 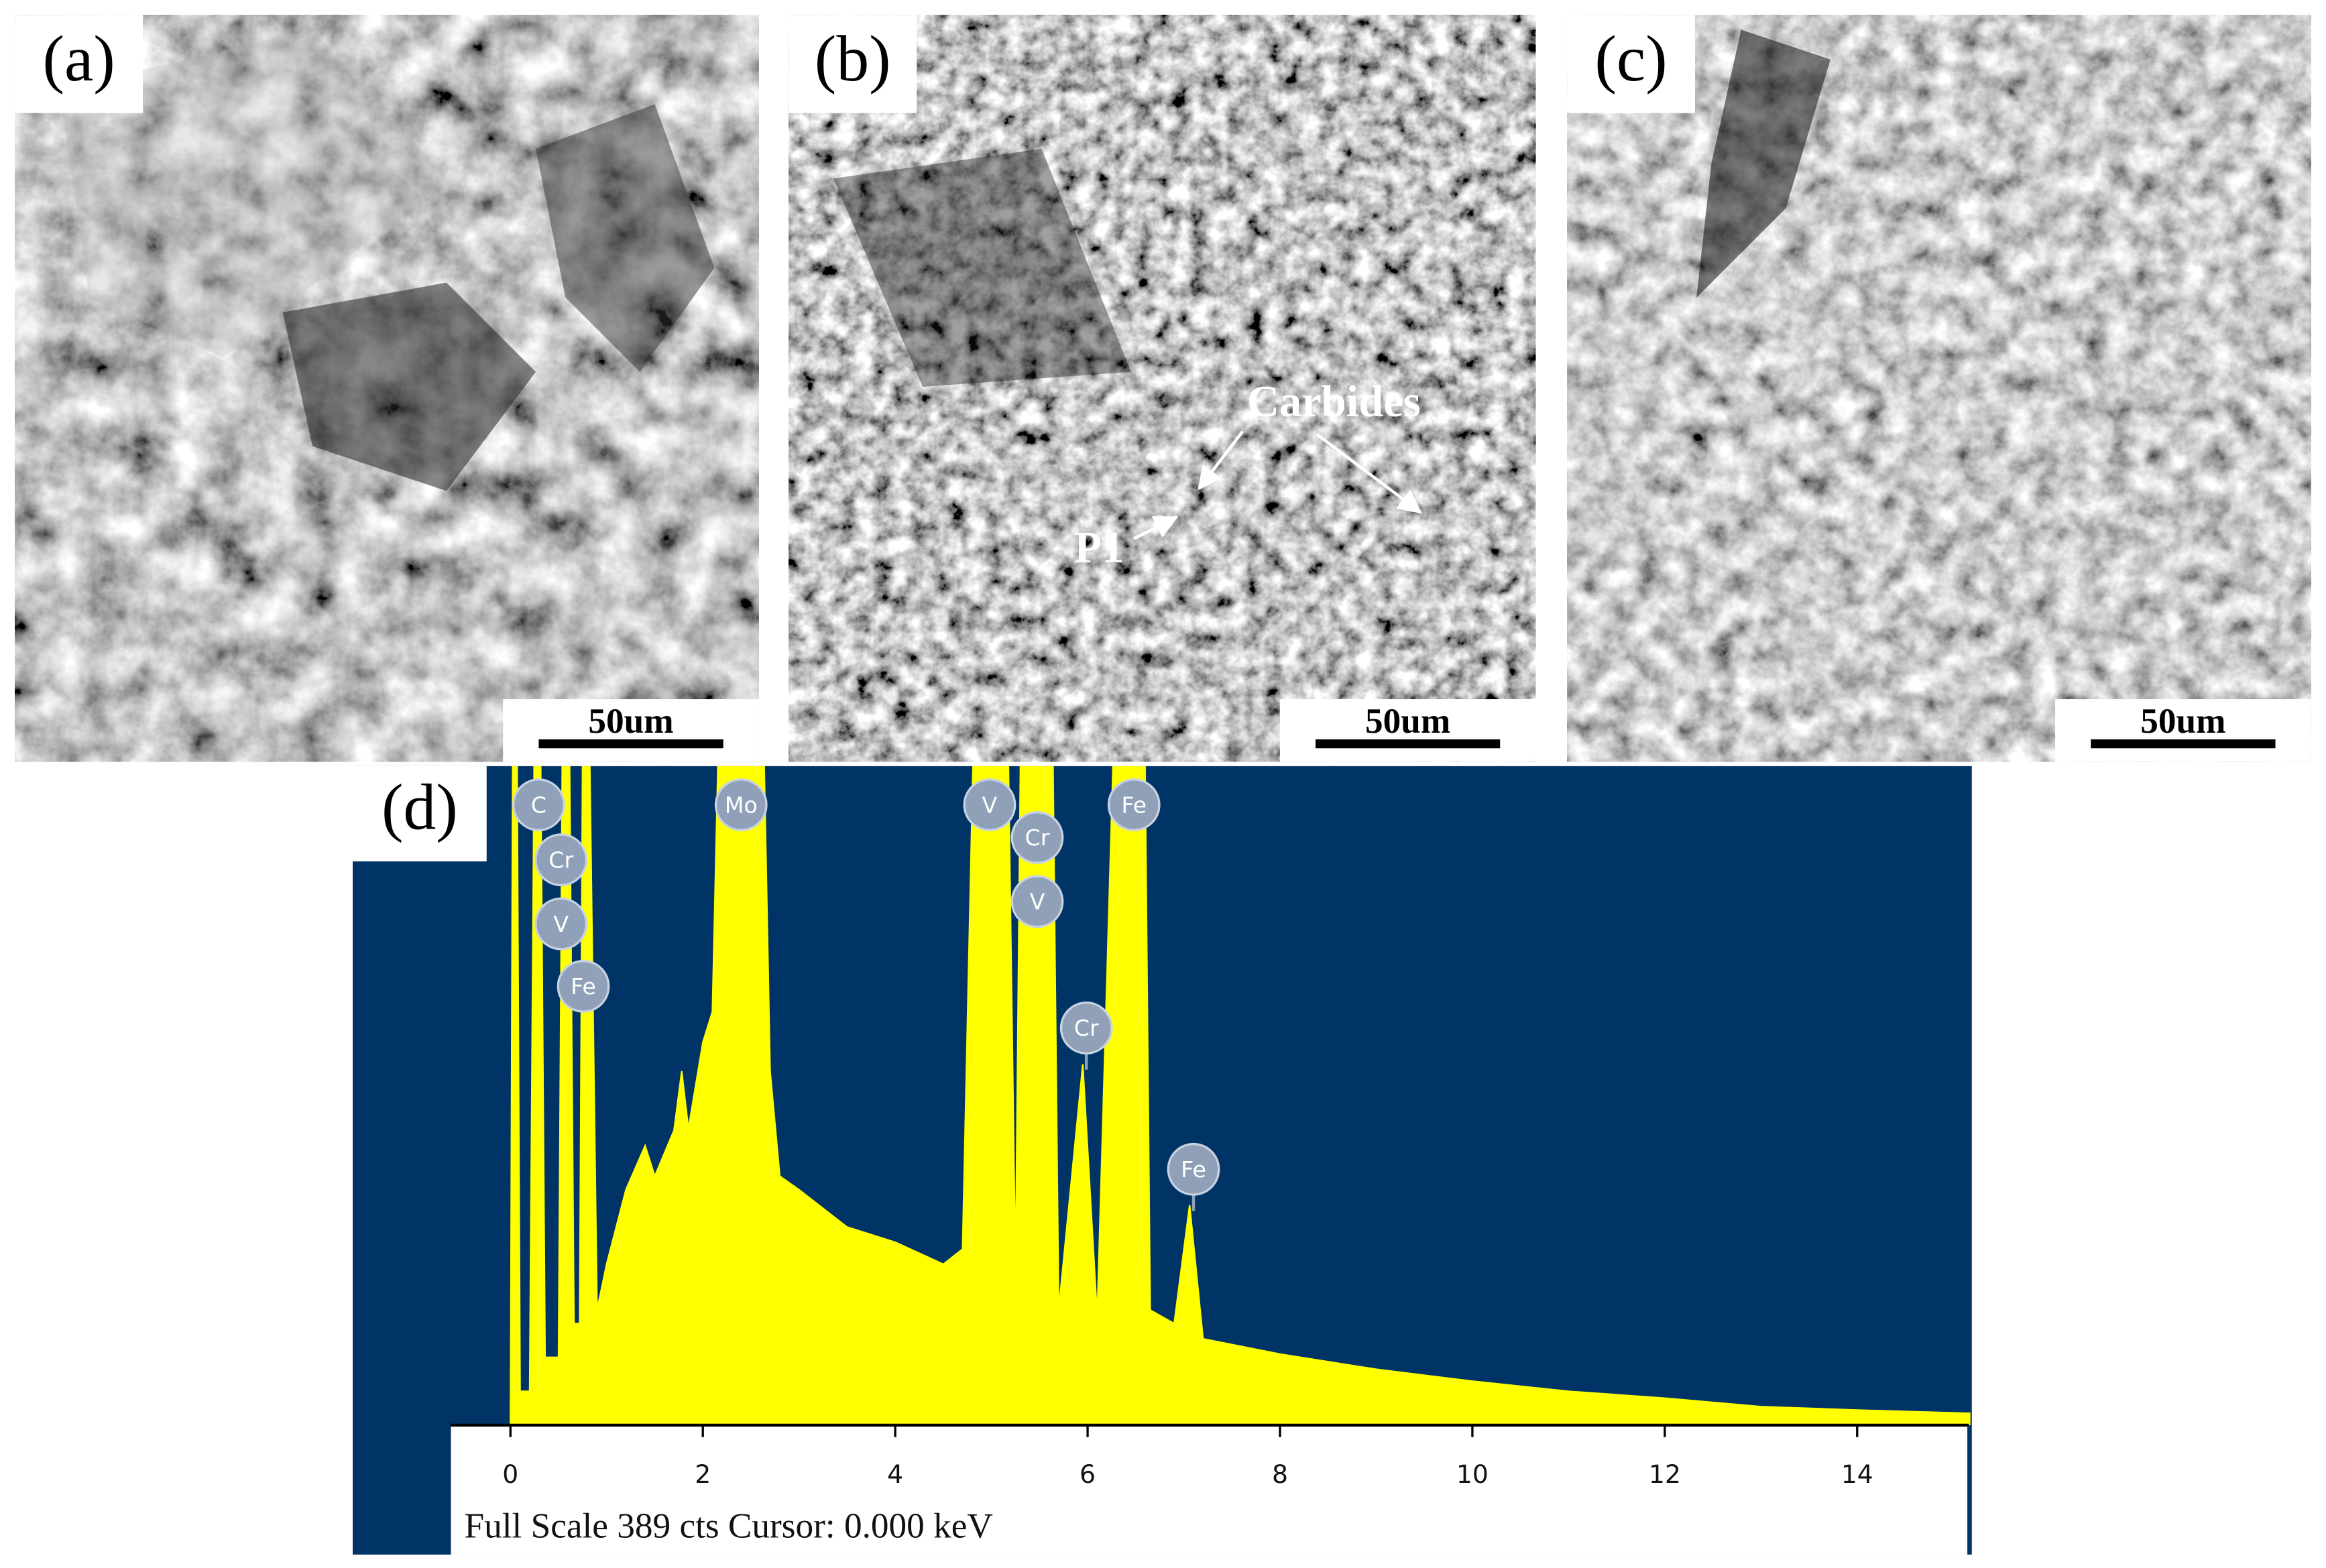 I want to click on peak-label: Mo, so click(x=742, y=805).